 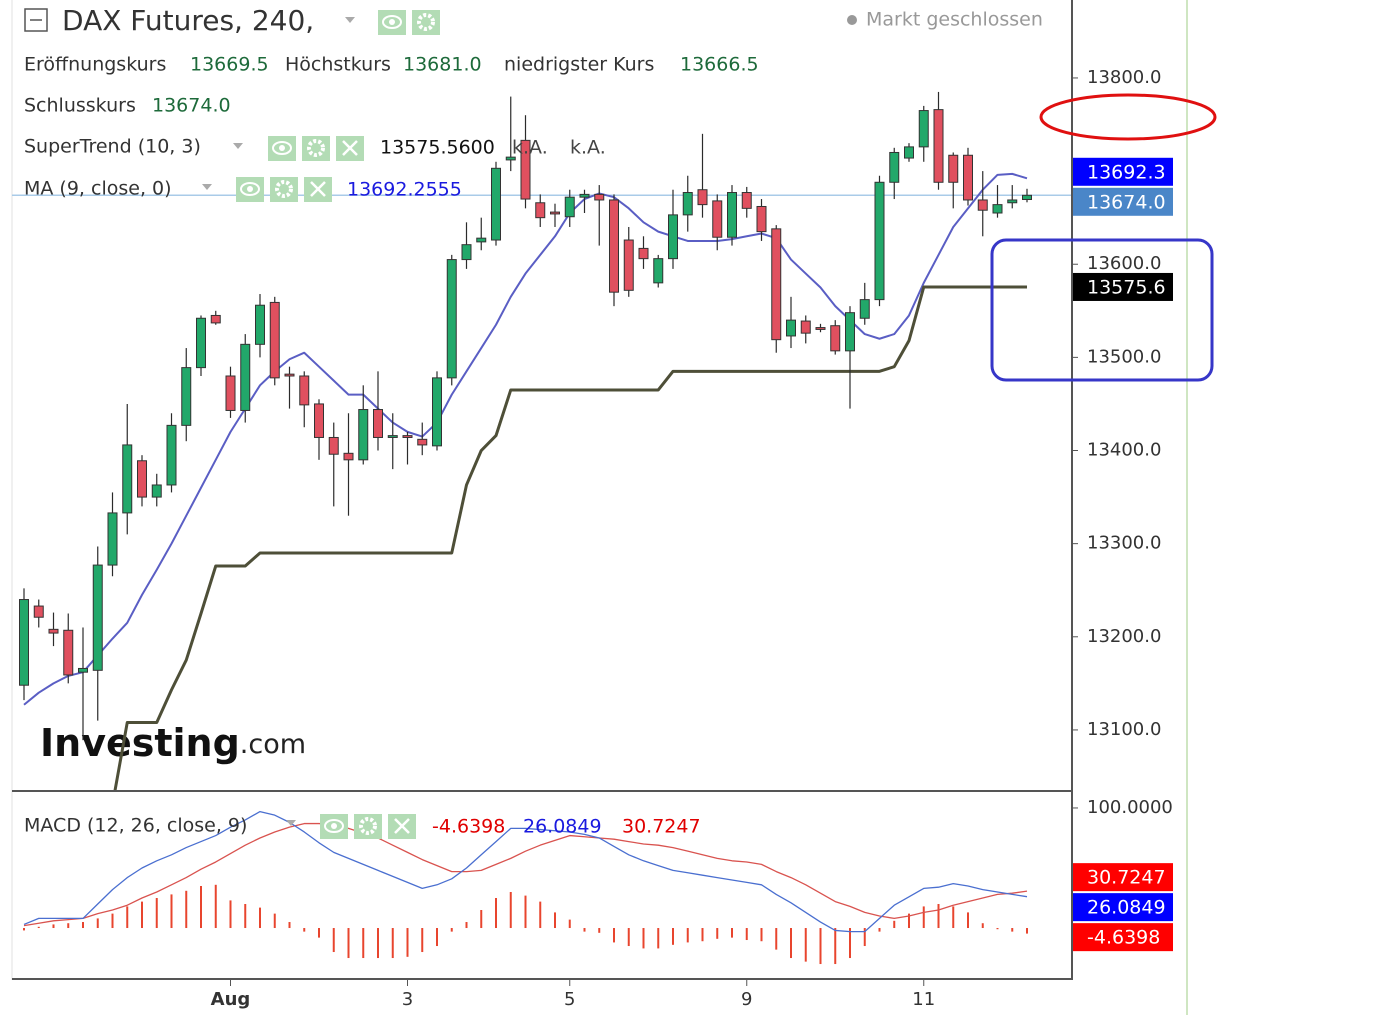 What do you see at coordinates (338, 65) in the screenshot?
I see `legend-label: Höchstkurs` at bounding box center [338, 65].